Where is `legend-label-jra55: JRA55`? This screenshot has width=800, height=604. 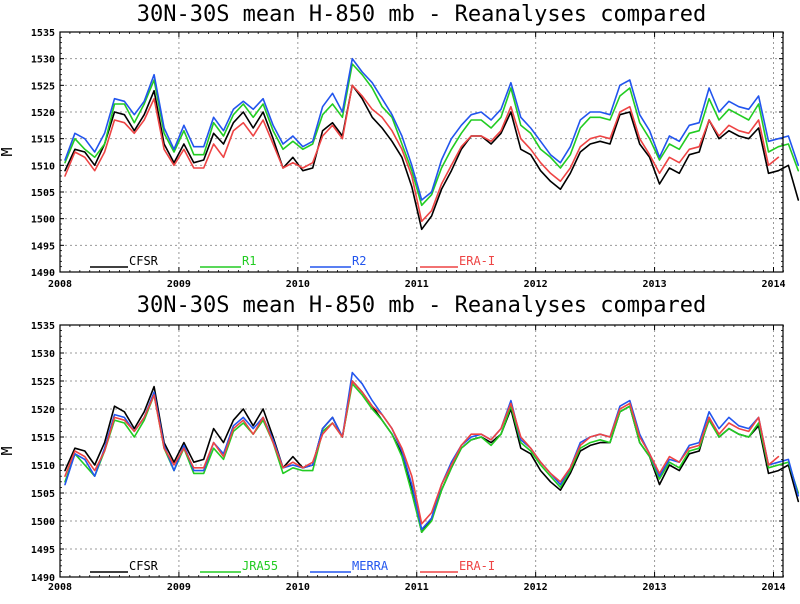 legend-label-jra55: JRA55 is located at coordinates (260, 566).